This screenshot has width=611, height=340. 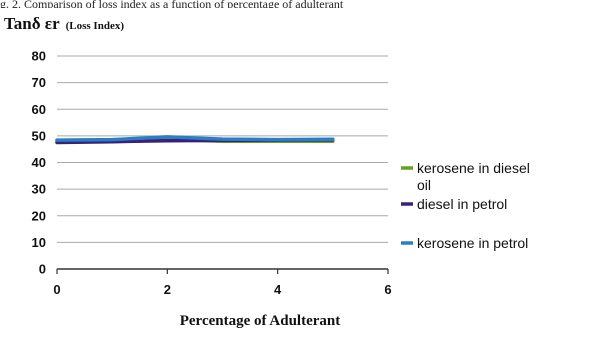 What do you see at coordinates (278, 289) in the screenshot?
I see `x-tick-label-4: 4` at bounding box center [278, 289].